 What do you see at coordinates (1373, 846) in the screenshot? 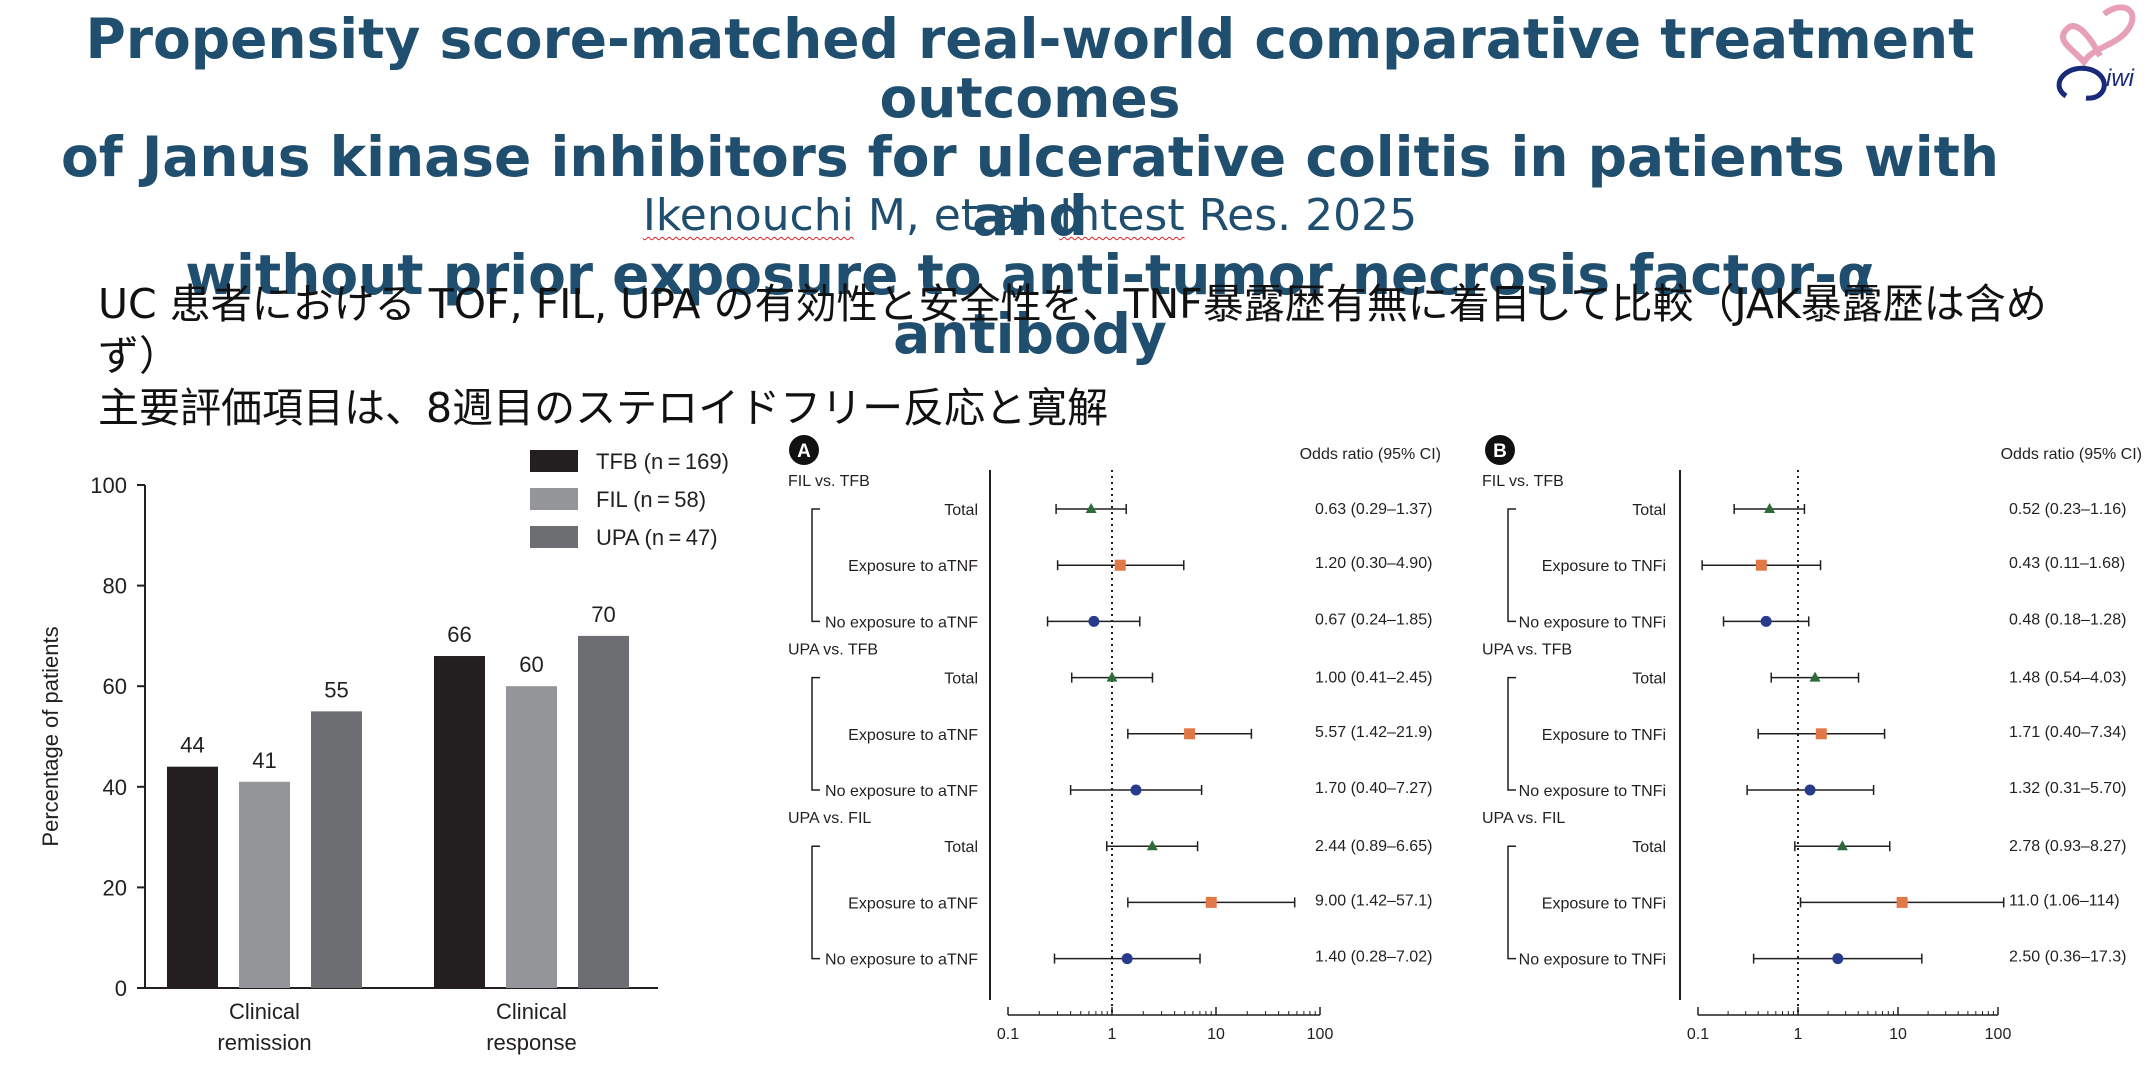
I see `odds-ratio-text: 2.44 (0.89–6.65)` at bounding box center [1373, 846].